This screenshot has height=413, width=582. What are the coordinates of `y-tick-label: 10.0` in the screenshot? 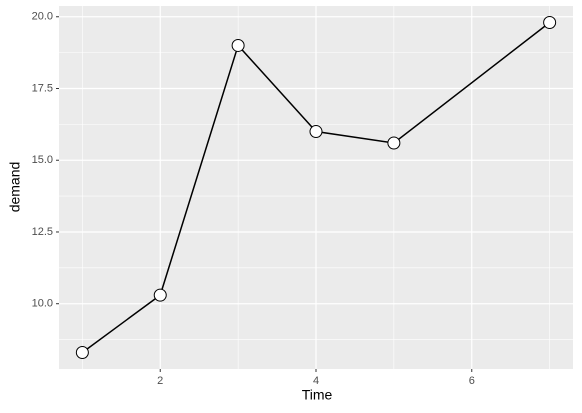 It's located at (42, 304).